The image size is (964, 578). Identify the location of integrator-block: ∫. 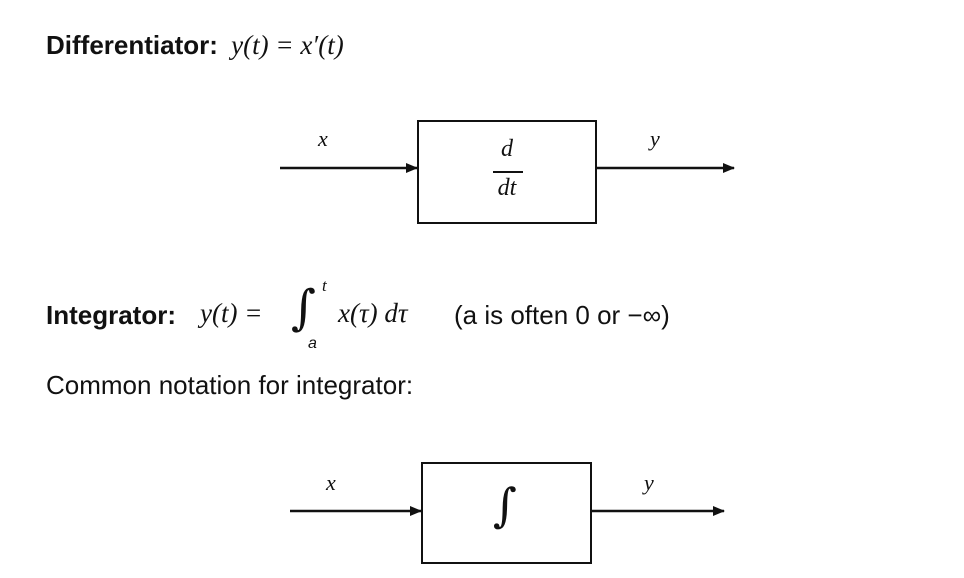
(506, 513).